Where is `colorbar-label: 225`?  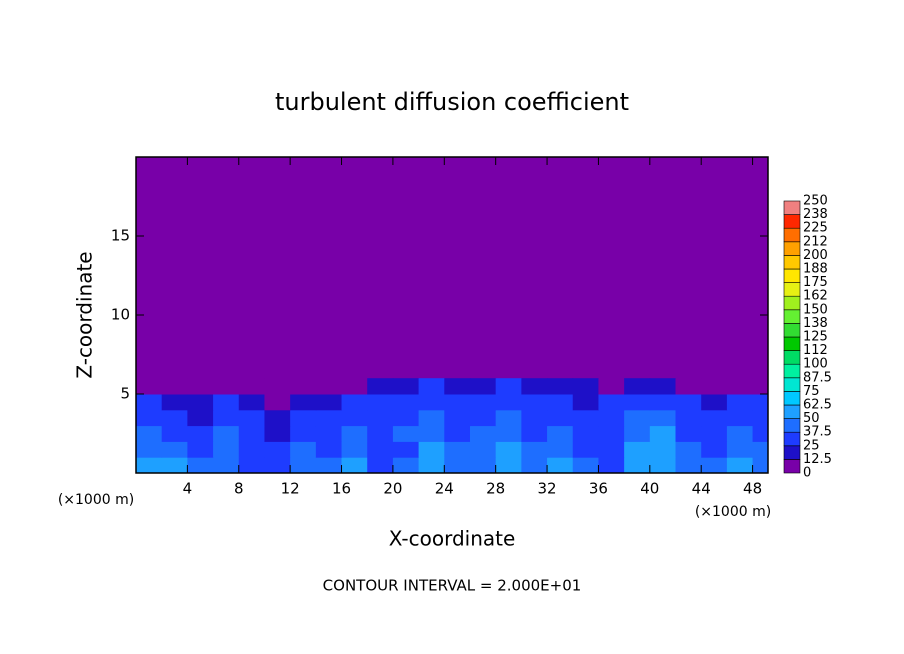 colorbar-label: 225 is located at coordinates (815, 228).